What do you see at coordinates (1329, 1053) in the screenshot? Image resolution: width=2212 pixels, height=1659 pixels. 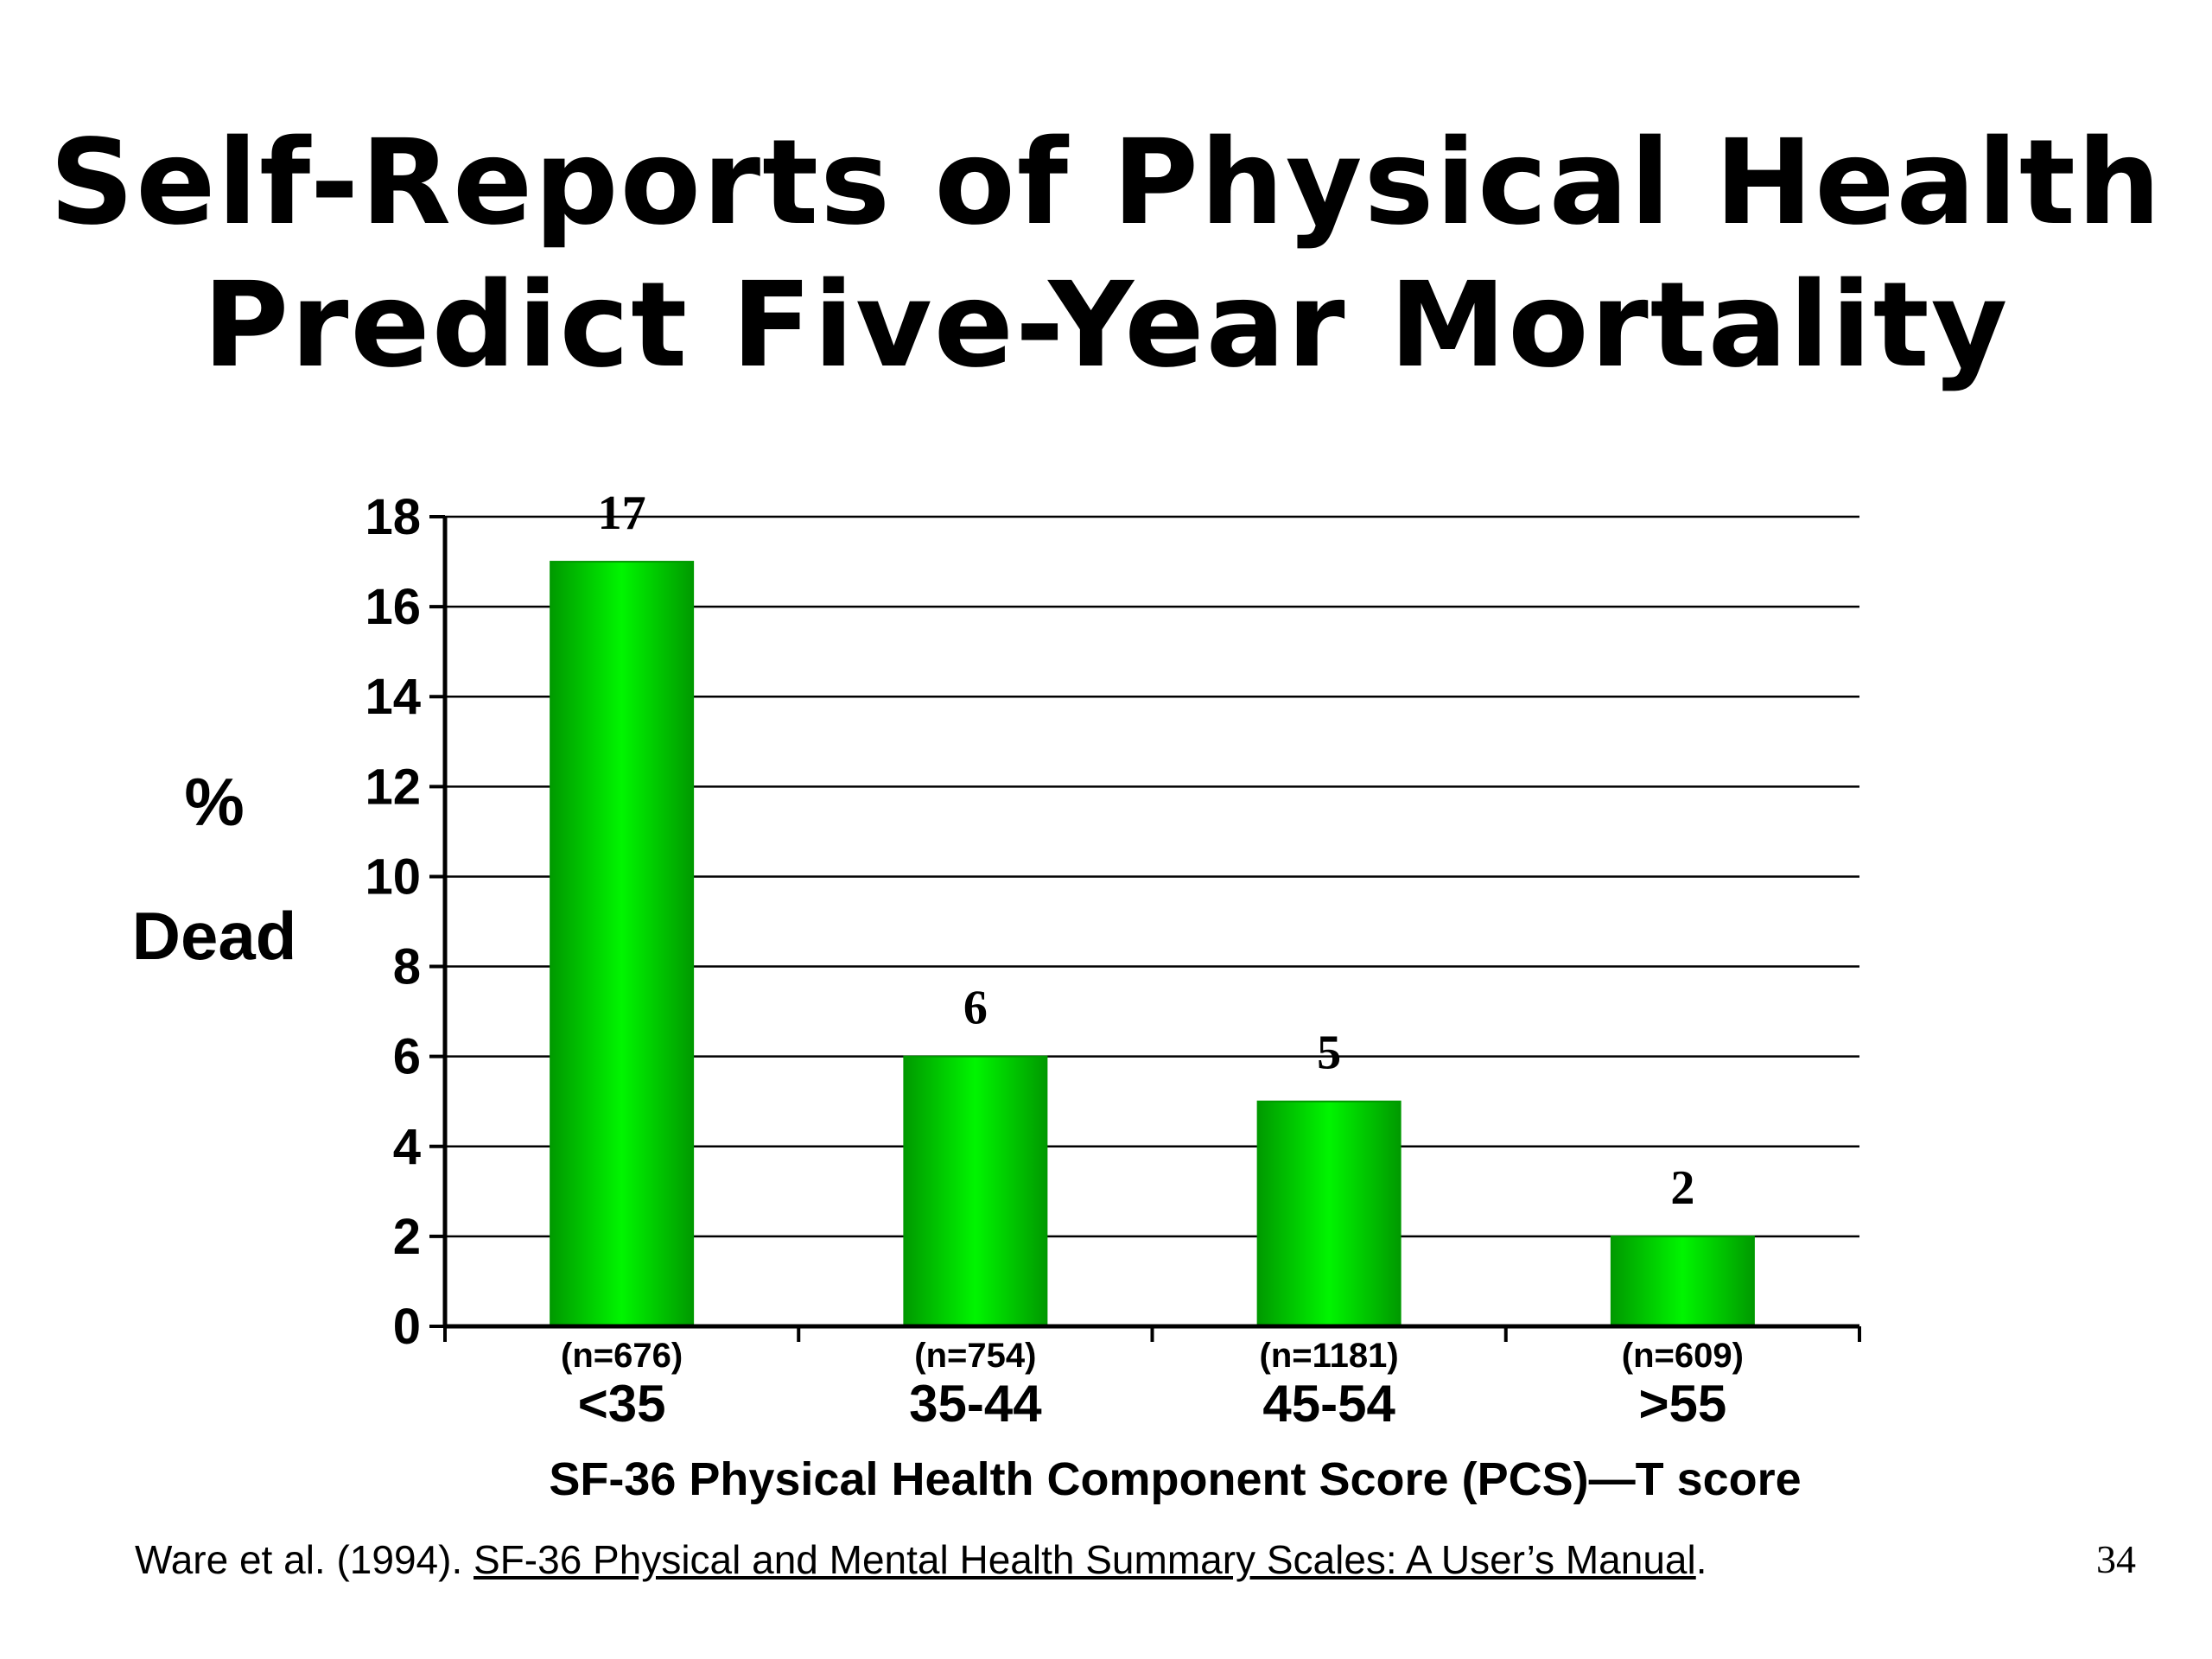 I see `data-label-2: 5` at bounding box center [1329, 1053].